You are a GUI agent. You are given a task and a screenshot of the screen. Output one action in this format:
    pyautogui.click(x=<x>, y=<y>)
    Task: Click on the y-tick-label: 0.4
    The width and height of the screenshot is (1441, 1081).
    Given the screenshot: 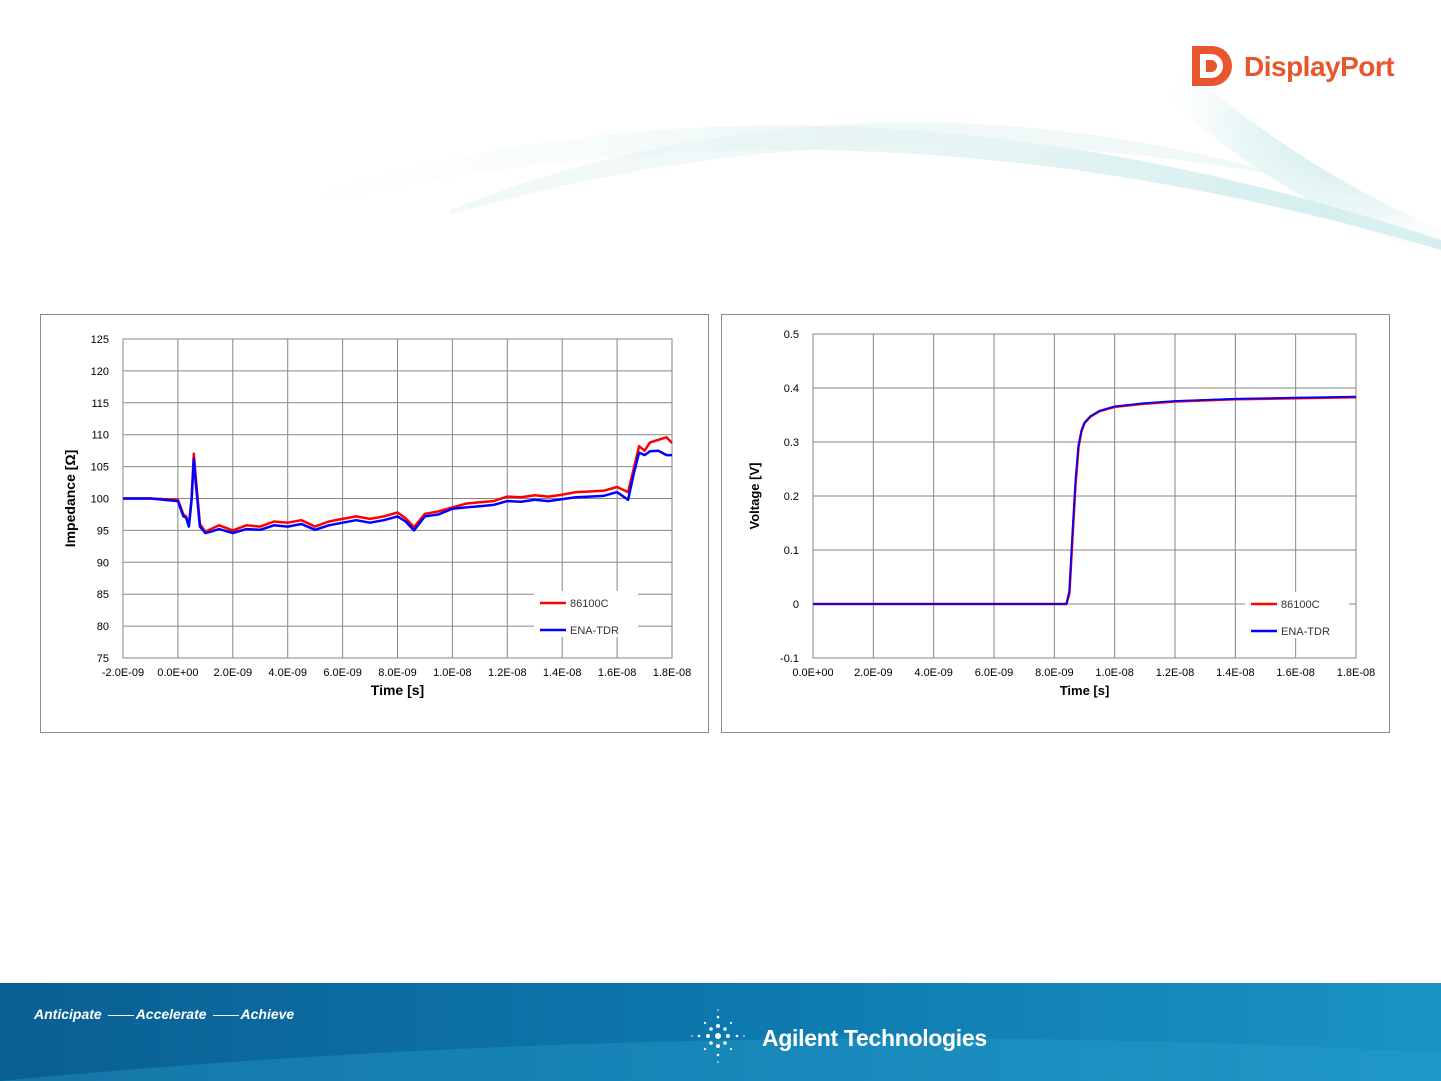 What is the action you would take?
    pyautogui.click(x=791, y=389)
    